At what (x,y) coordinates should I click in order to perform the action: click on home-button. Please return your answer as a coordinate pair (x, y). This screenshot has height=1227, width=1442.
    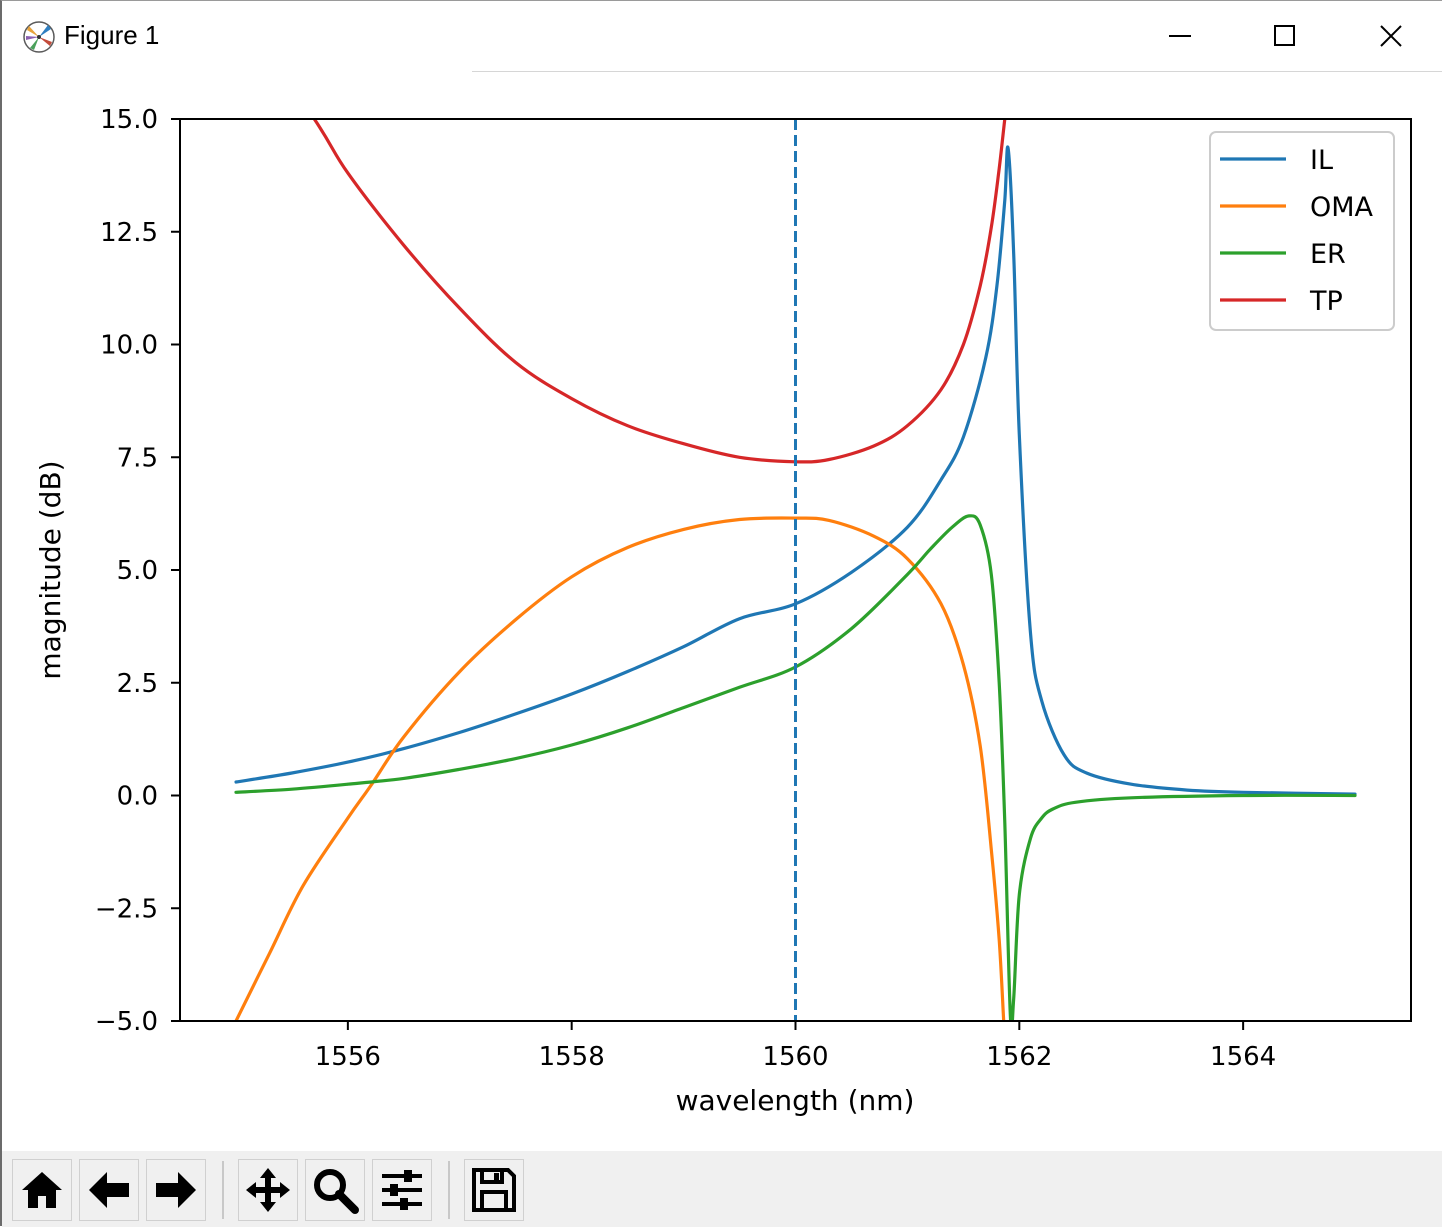
    Looking at the image, I should click on (42, 1190).